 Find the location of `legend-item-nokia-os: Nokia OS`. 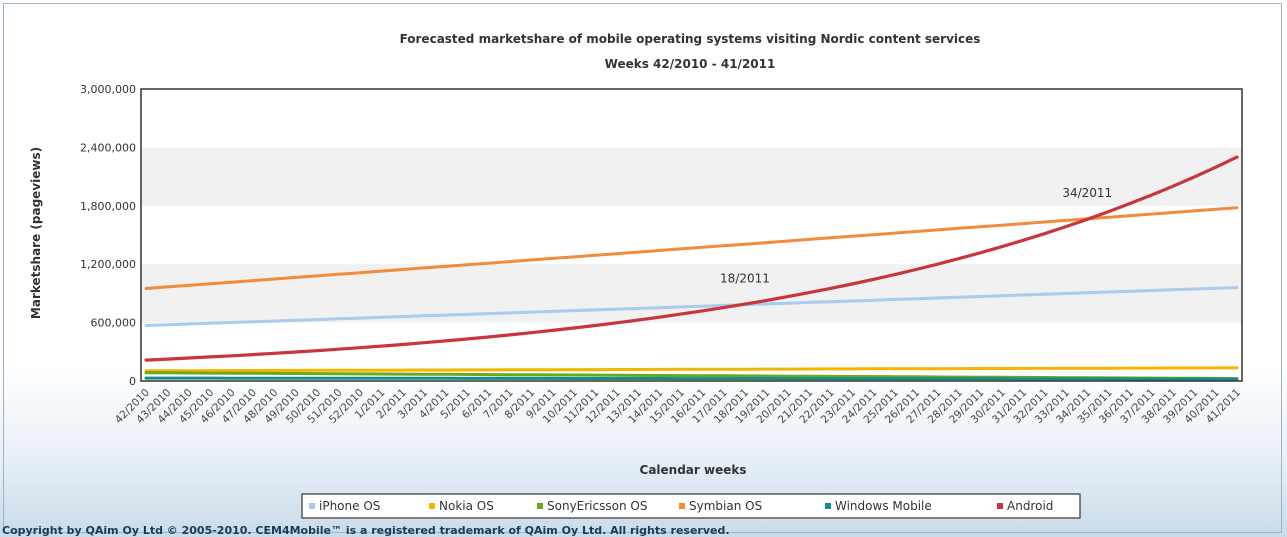

legend-item-nokia-os: Nokia OS is located at coordinates (461, 506).